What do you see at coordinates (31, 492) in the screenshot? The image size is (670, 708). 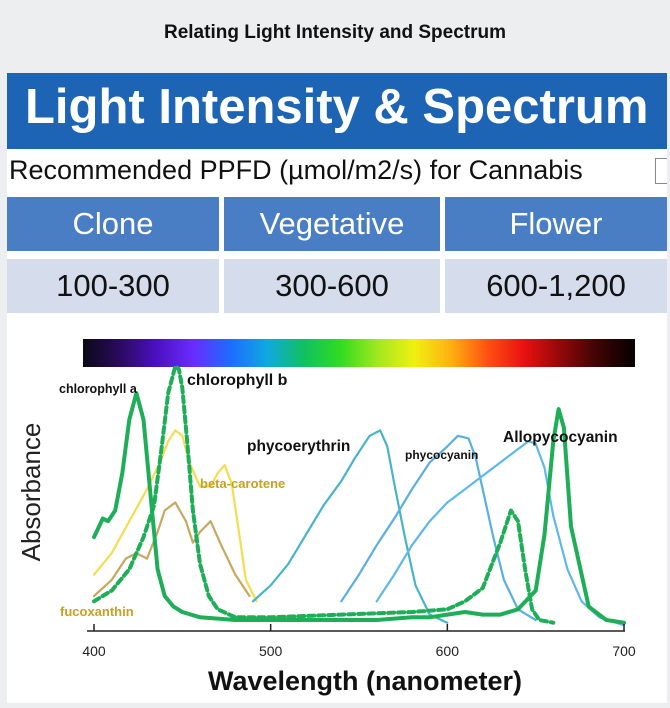 I see `y-axis-label: Absorbance` at bounding box center [31, 492].